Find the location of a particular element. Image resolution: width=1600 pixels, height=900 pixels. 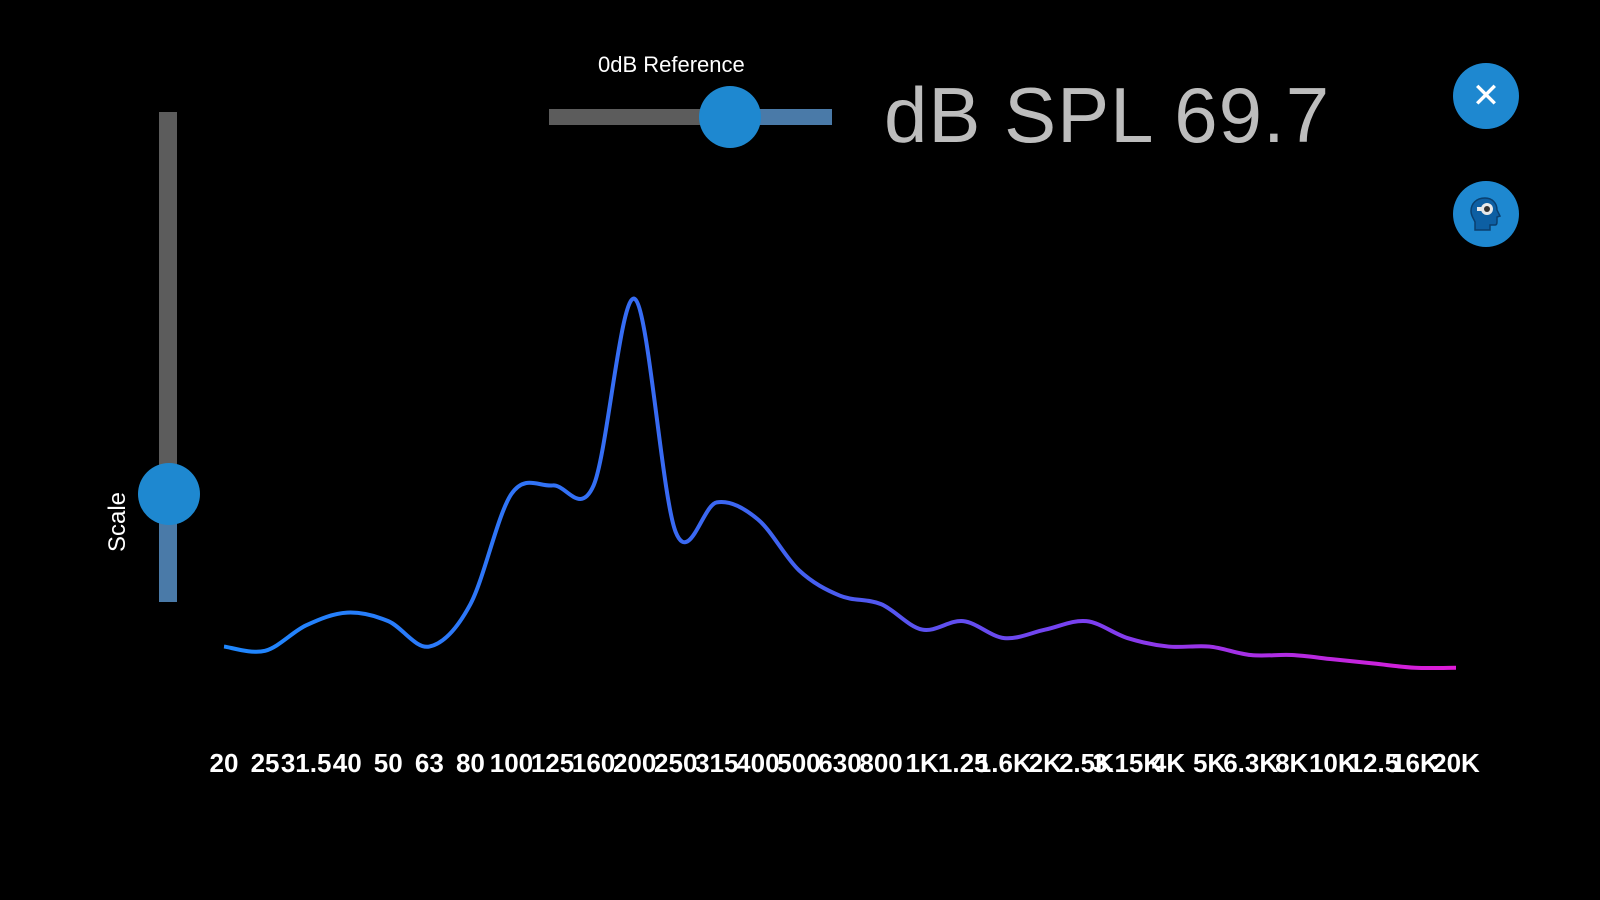

frequency-tick-label: 1.6K is located at coordinates (1004, 763).